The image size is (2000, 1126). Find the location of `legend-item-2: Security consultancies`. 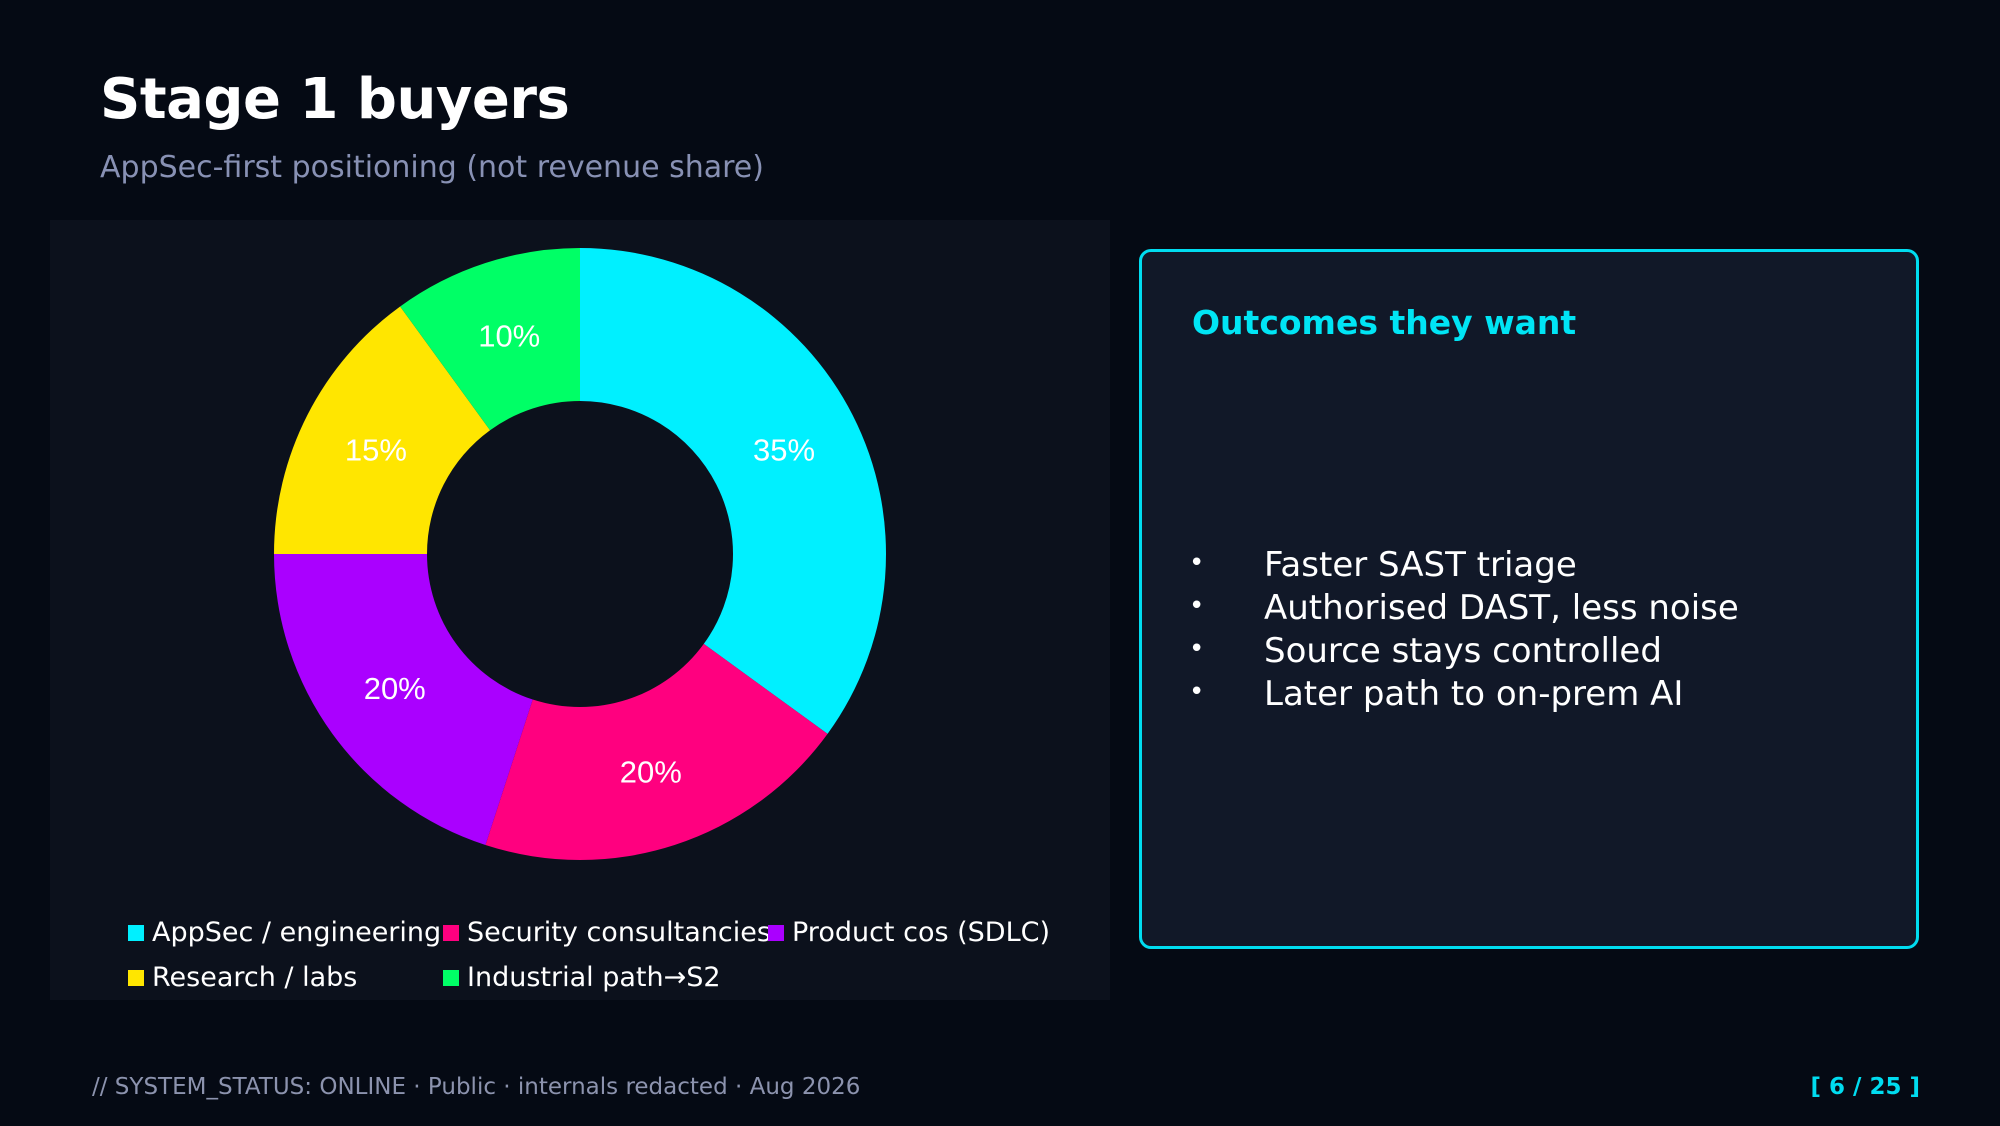

legend-item-2: Security consultancies is located at coordinates (607, 932).